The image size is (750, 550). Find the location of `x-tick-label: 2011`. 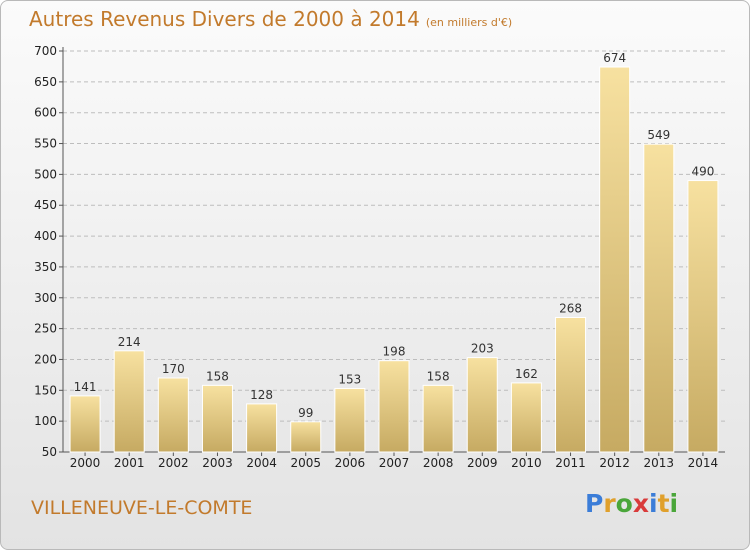

x-tick-label: 2011 is located at coordinates (570, 463).